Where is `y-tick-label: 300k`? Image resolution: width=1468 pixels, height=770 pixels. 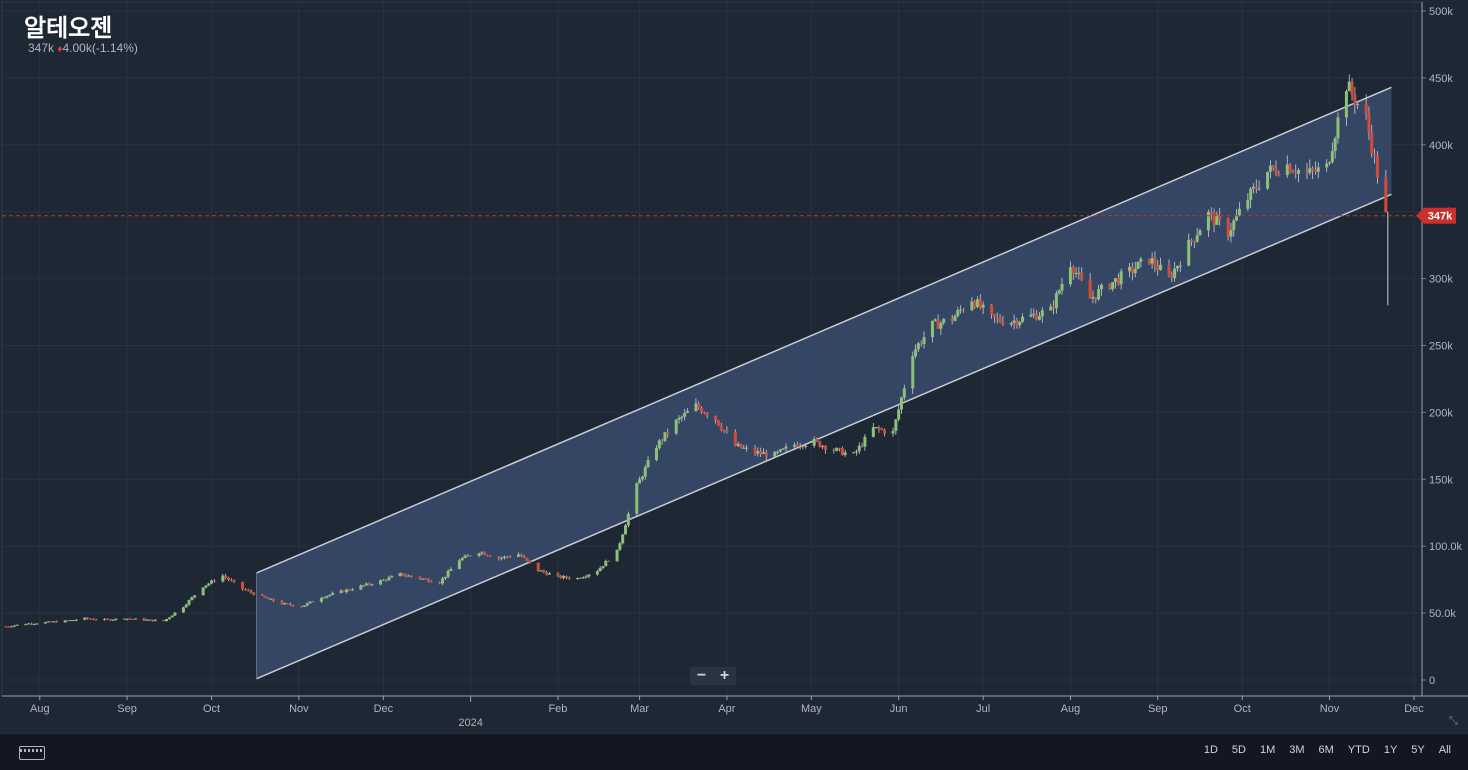 y-tick-label: 300k is located at coordinates (1441, 280).